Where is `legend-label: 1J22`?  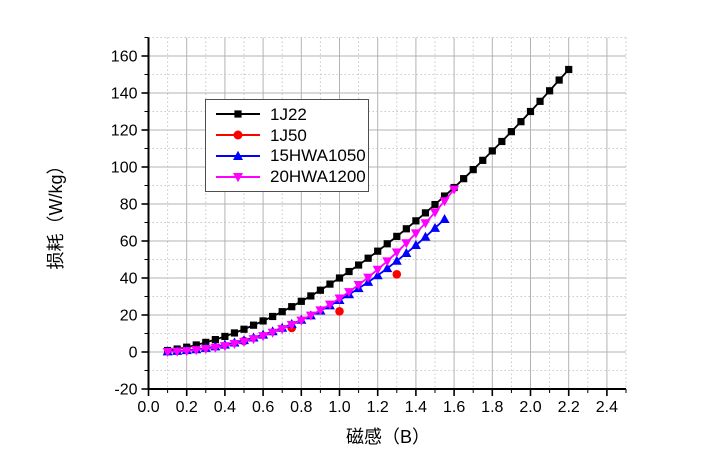
legend-label: 1J22 is located at coordinates (288, 114).